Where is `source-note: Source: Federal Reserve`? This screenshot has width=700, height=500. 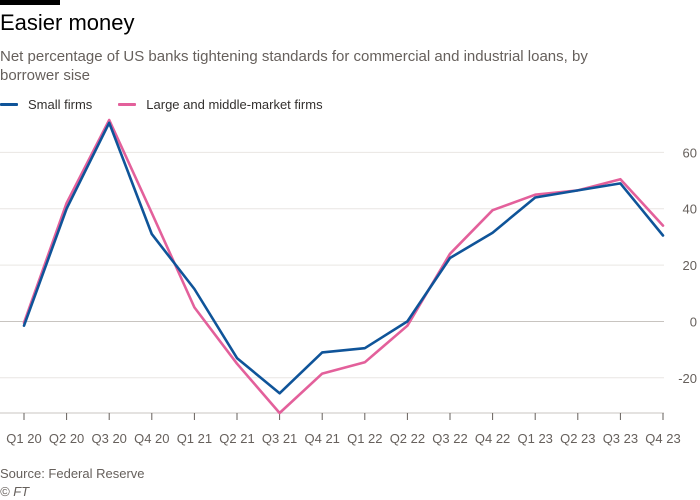
source-note: Source: Federal Reserve is located at coordinates (72, 473).